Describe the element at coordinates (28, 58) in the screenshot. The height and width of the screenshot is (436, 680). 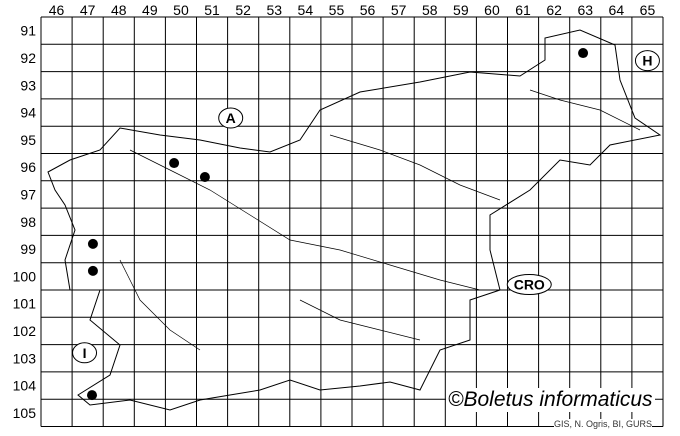
I see `row-label: 92` at that location.